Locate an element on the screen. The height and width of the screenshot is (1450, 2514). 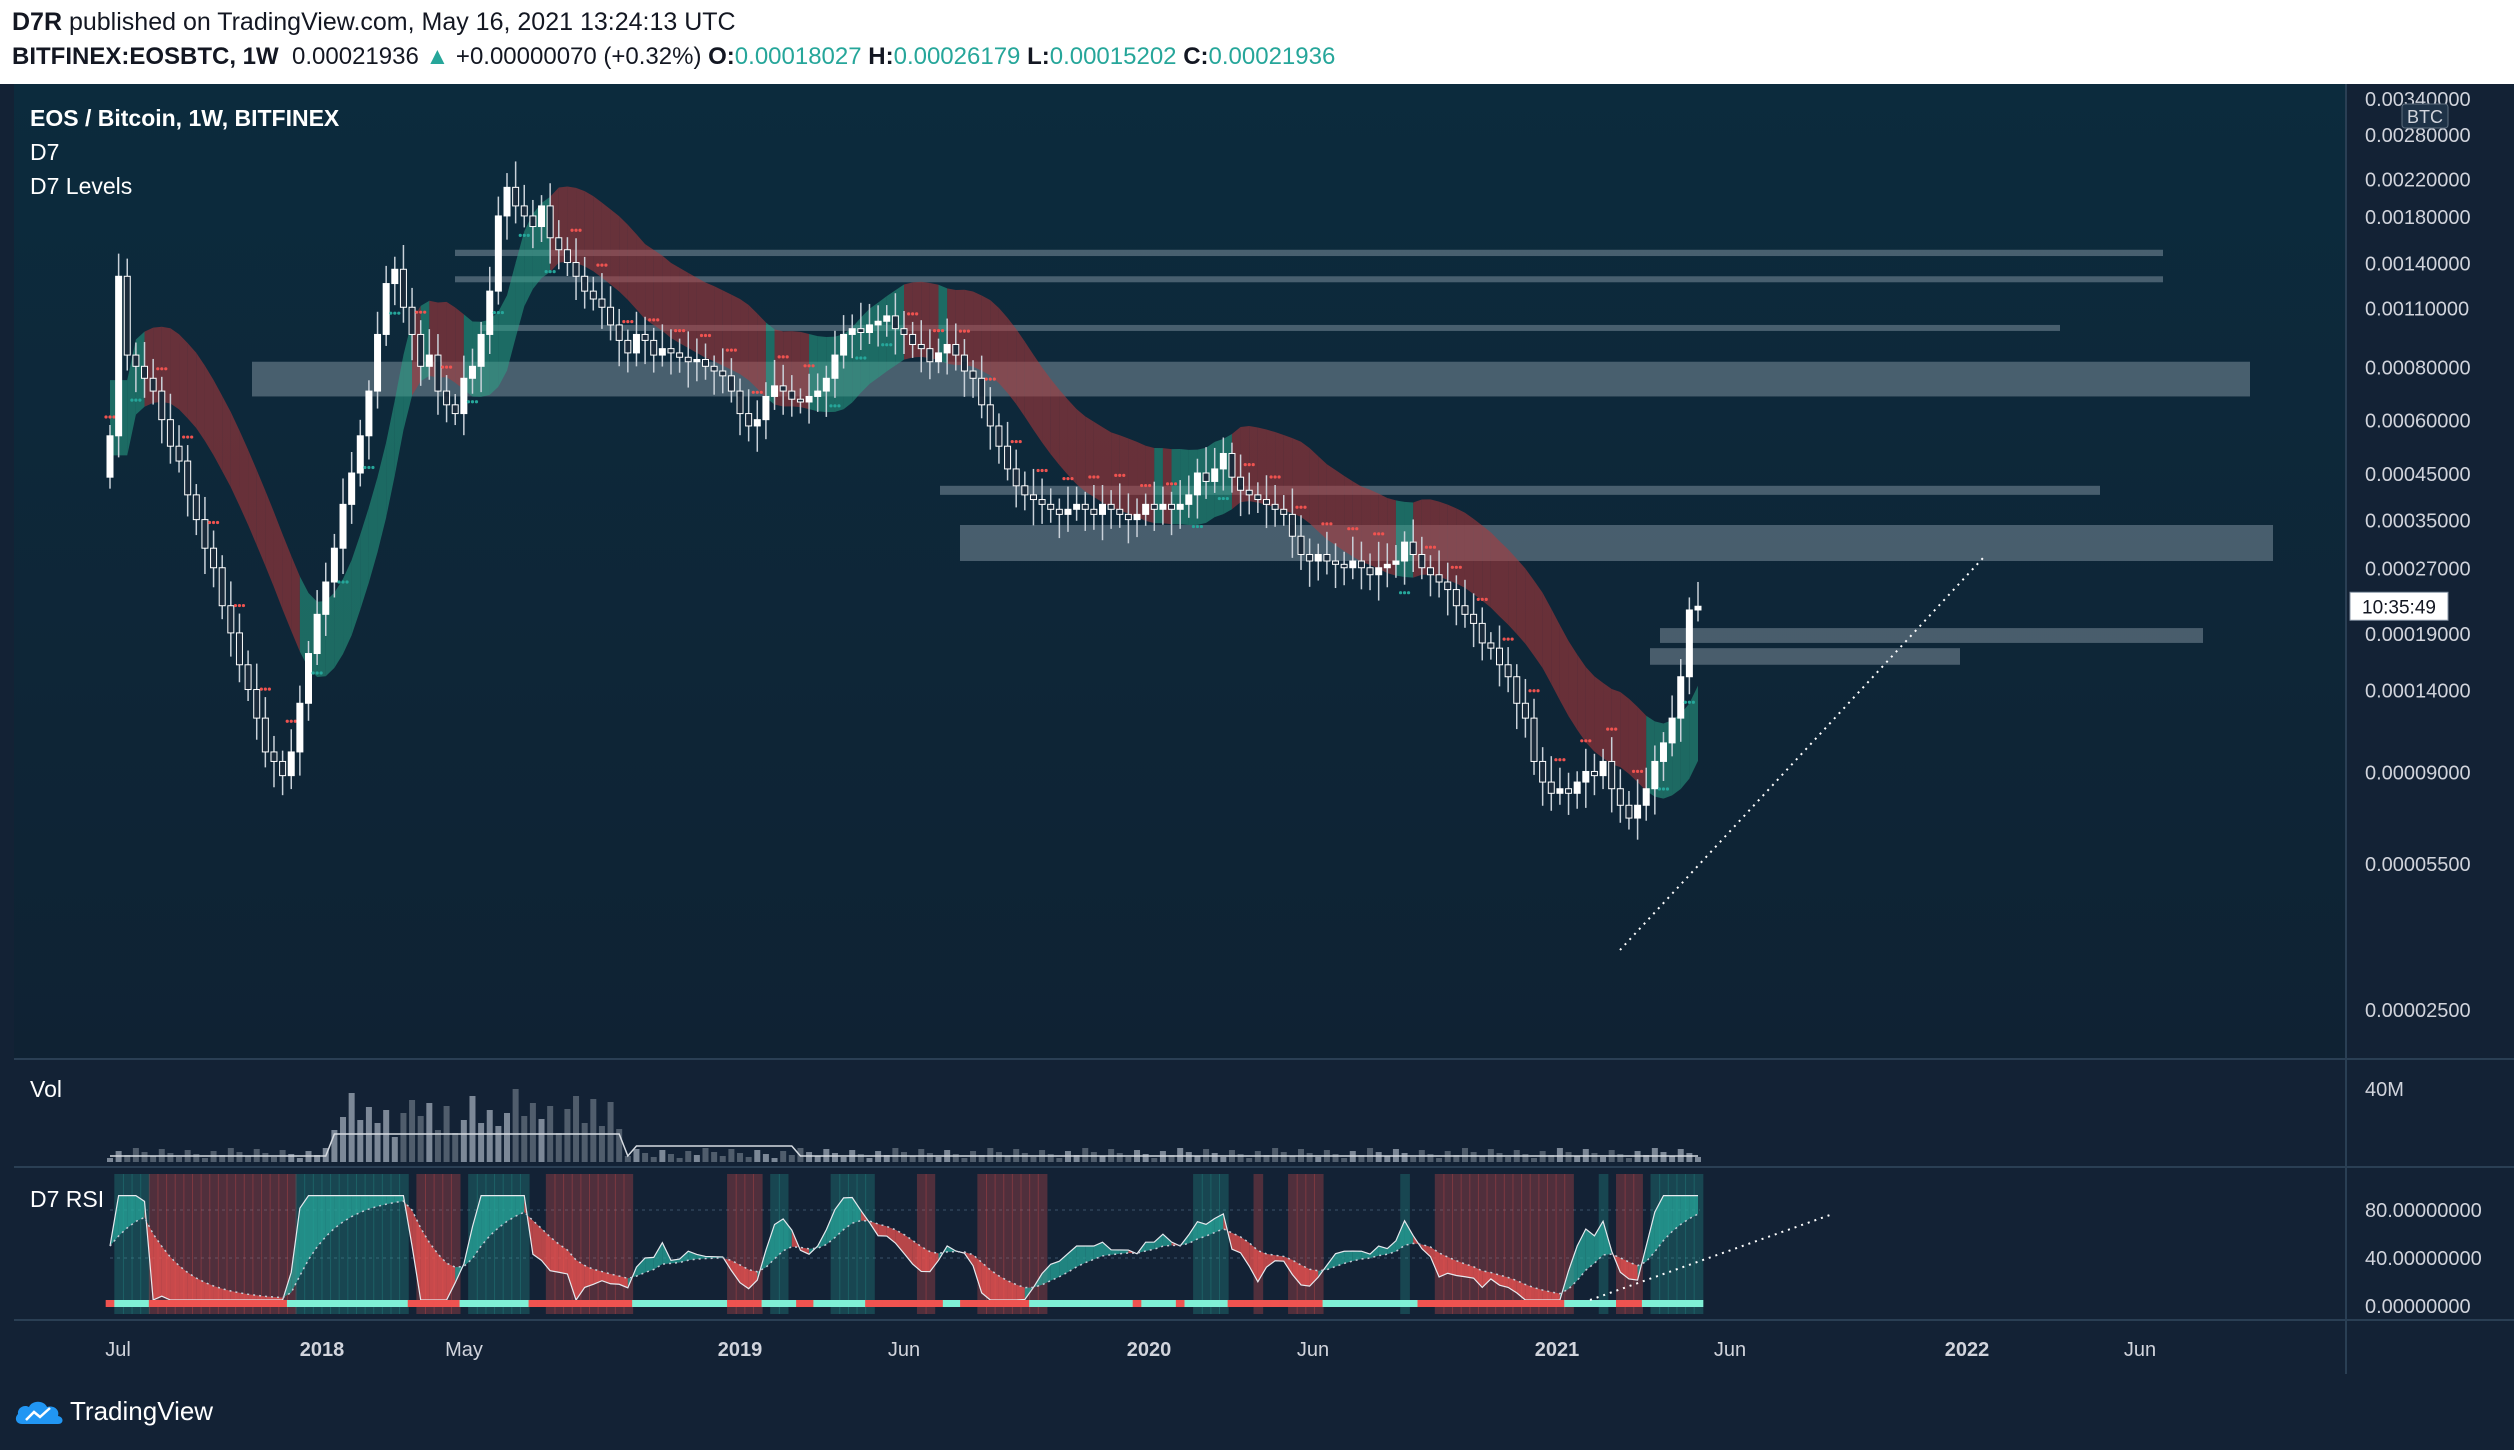
chart-title: EOS / Bitcoin, 1W, BITFINEX is located at coordinates (185, 118).